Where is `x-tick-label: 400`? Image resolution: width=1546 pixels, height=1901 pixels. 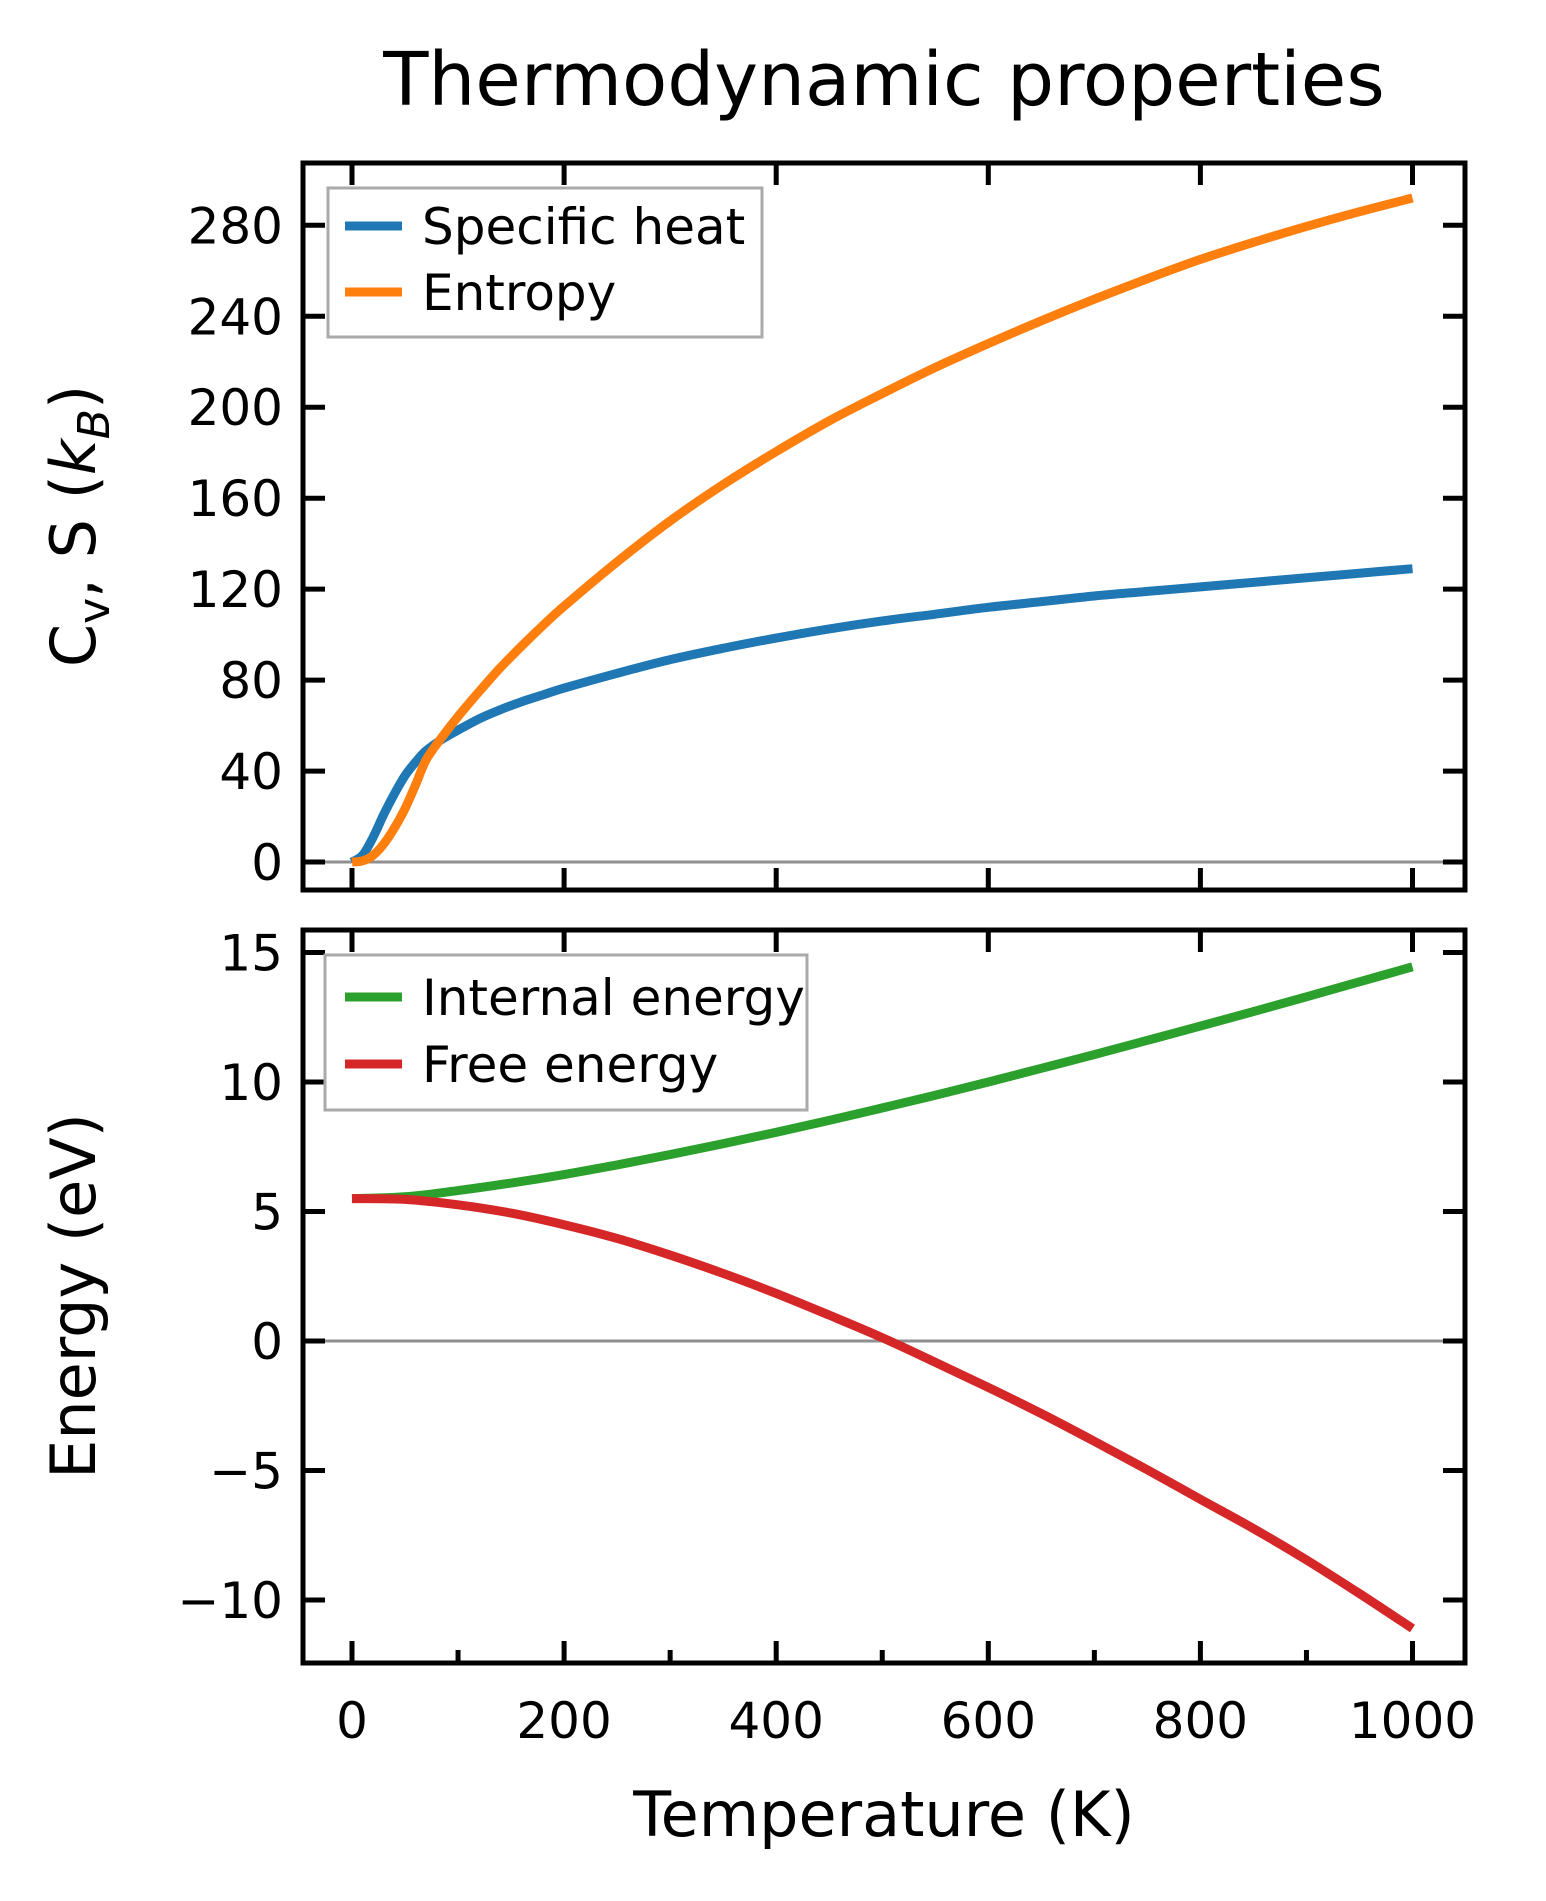
x-tick-label: 400 is located at coordinates (775, 1721).